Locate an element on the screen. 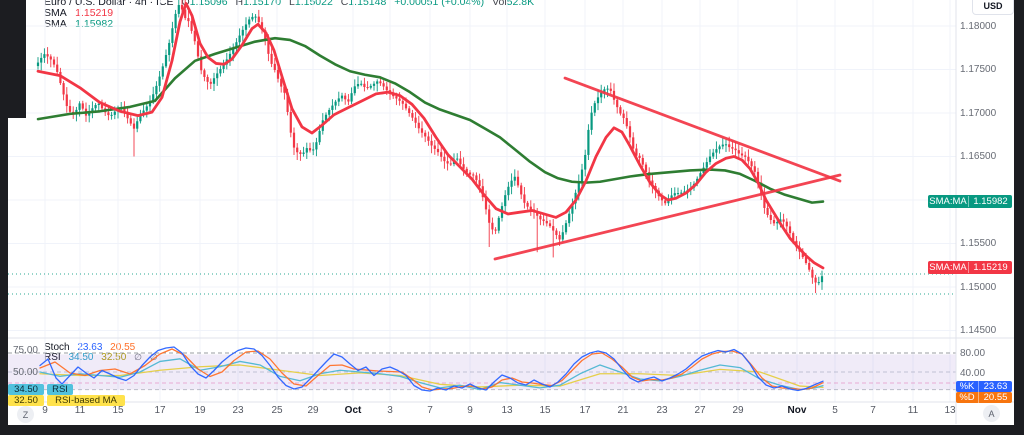 The width and height of the screenshot is (1024, 435). time-tick-label: 27 is located at coordinates (700, 410).